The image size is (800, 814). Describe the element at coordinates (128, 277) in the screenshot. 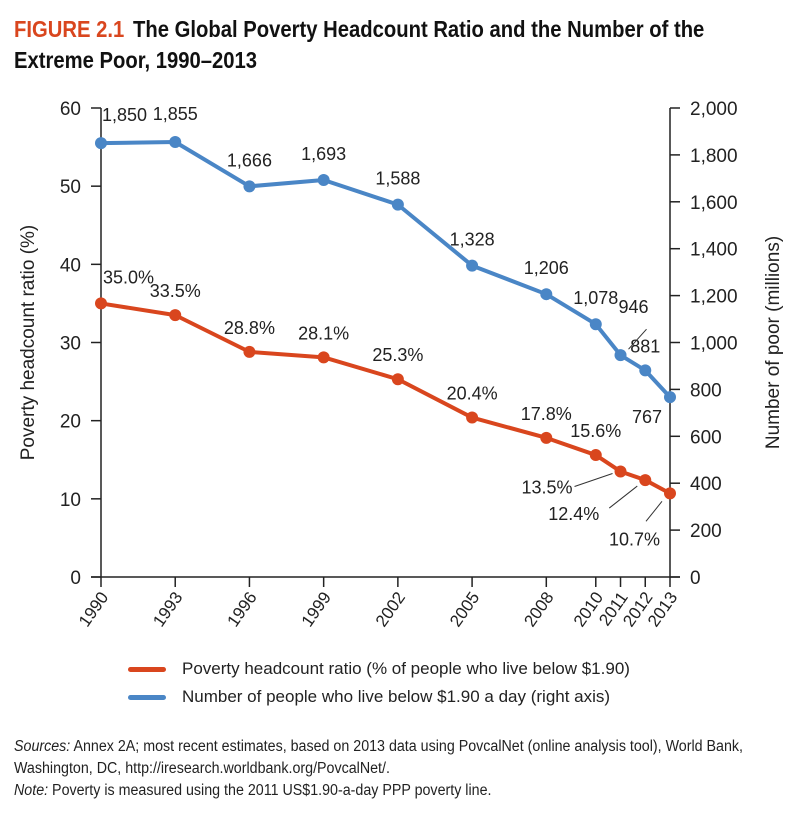

I see `ratio-data-label: 35.0%` at that location.